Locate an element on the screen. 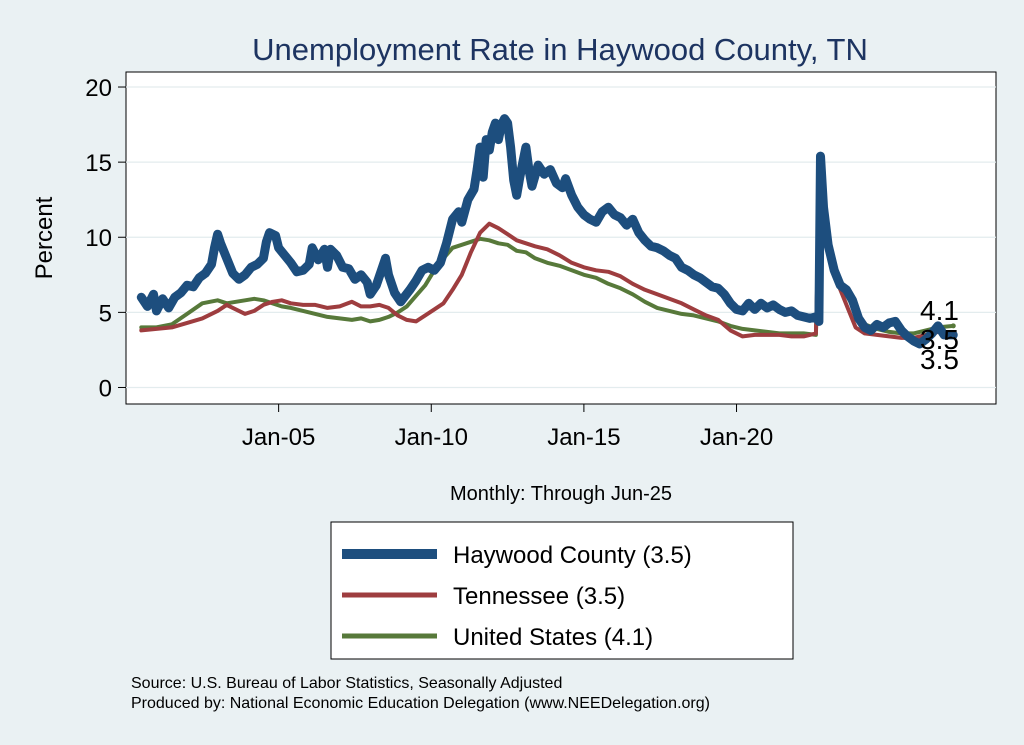 Image resolution: width=1024 pixels, height=745 pixels. y-tick-label: 15 is located at coordinates (98, 163).